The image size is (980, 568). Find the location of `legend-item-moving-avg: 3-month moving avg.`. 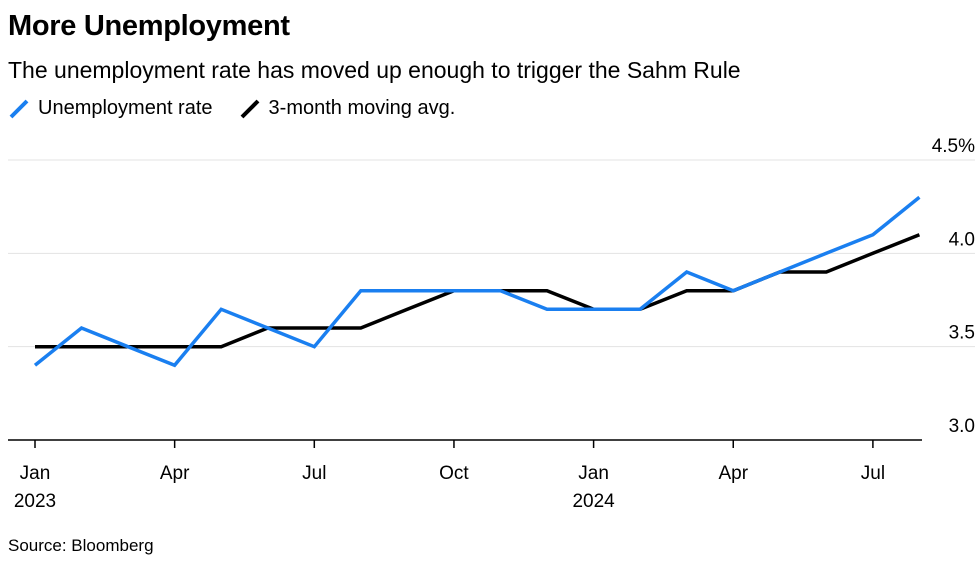

legend-item-moving-avg: 3-month moving avg. is located at coordinates (347, 108).